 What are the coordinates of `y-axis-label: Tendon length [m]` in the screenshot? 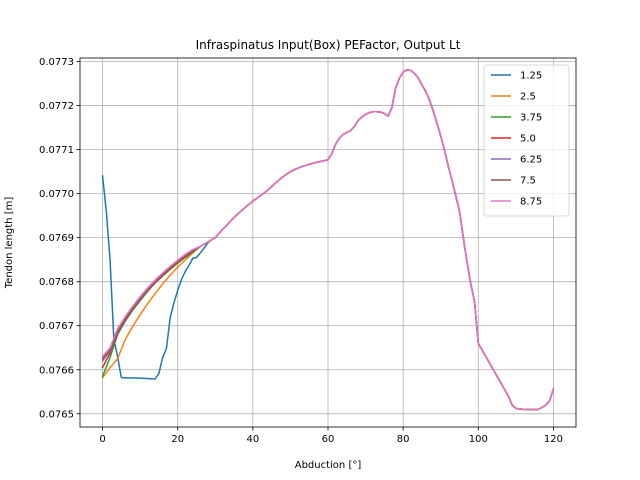 It's located at (9, 243).